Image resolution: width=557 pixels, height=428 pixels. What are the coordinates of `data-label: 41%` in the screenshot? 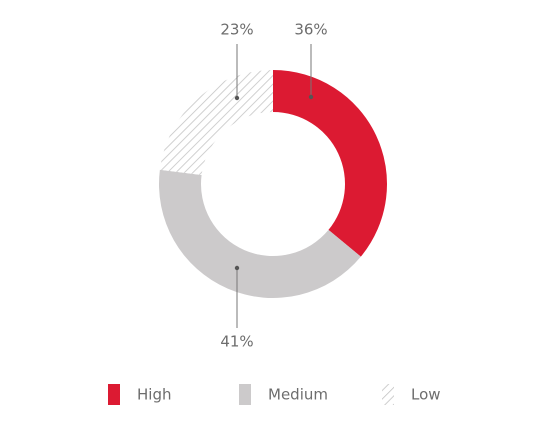 It's located at (236, 342).